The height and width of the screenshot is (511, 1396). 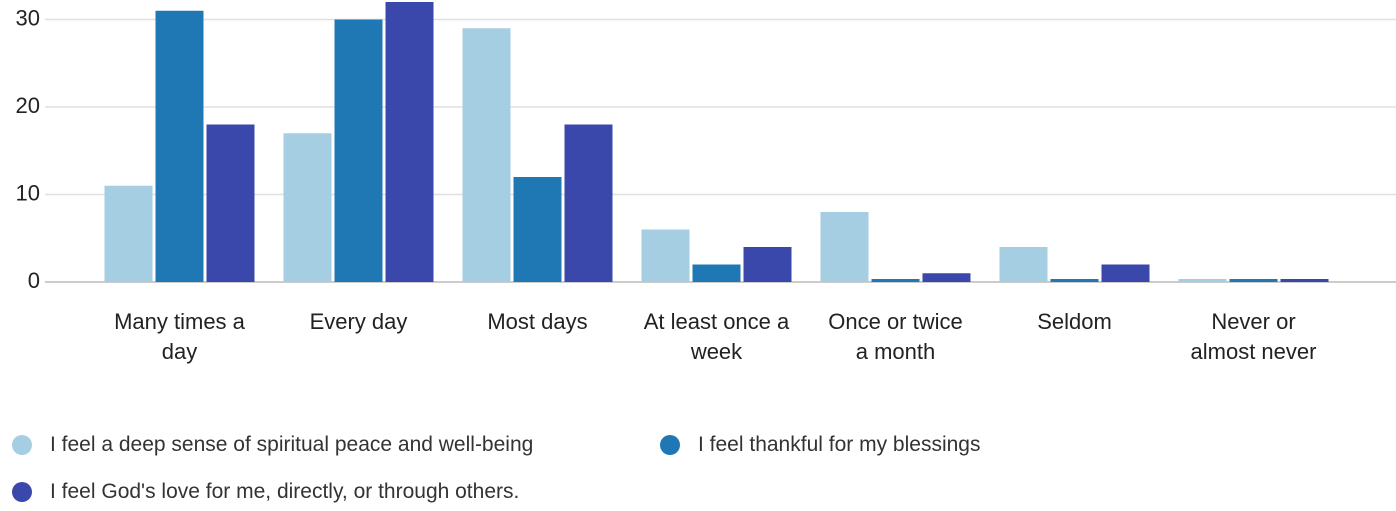 I want to click on y-tick-label: 10, so click(x=28, y=192).